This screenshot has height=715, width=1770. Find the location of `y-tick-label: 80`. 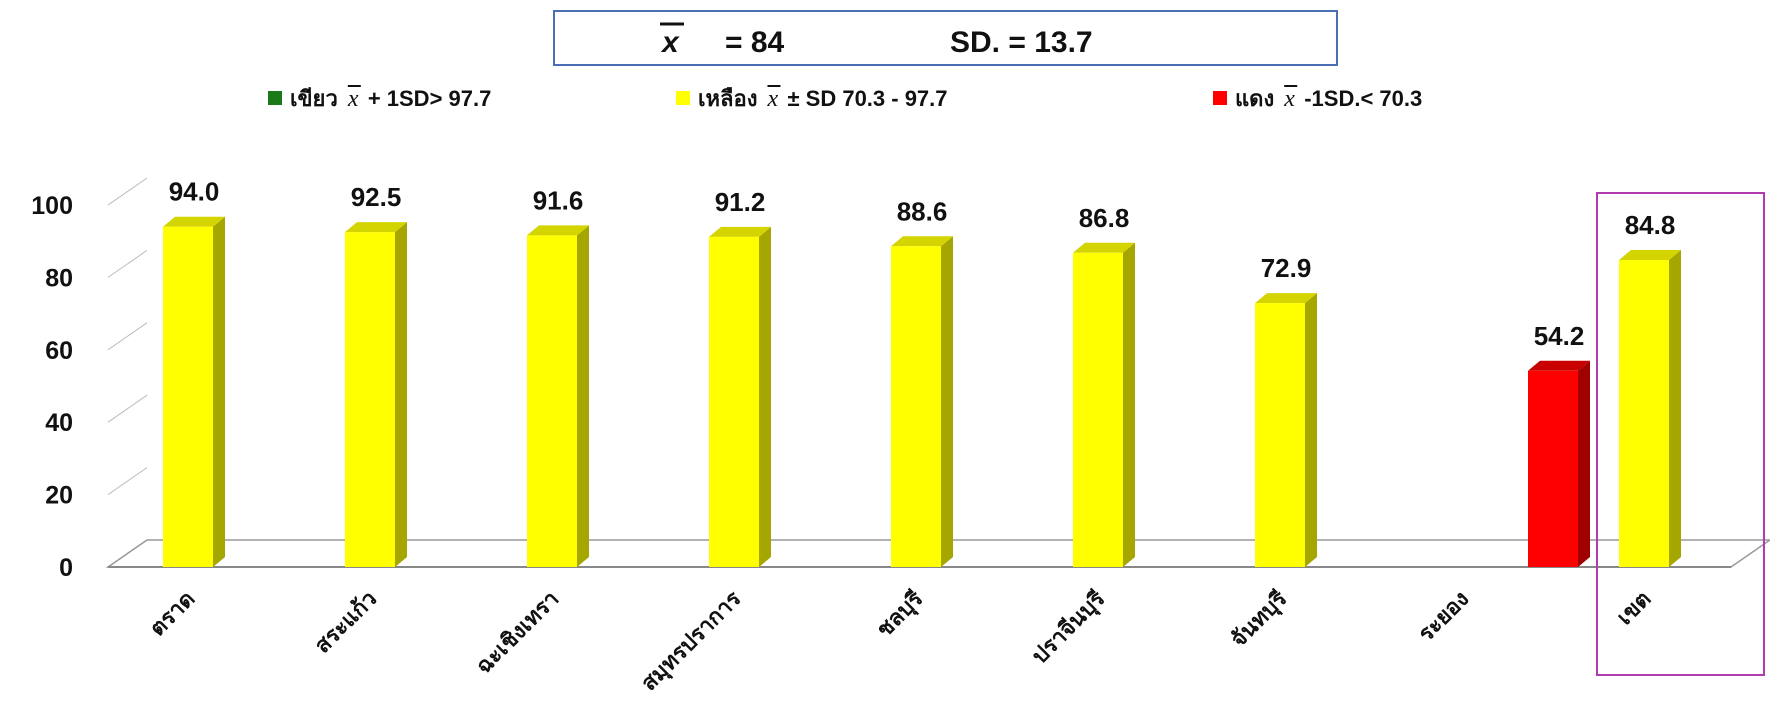

y-tick-label: 80 is located at coordinates (59, 278).